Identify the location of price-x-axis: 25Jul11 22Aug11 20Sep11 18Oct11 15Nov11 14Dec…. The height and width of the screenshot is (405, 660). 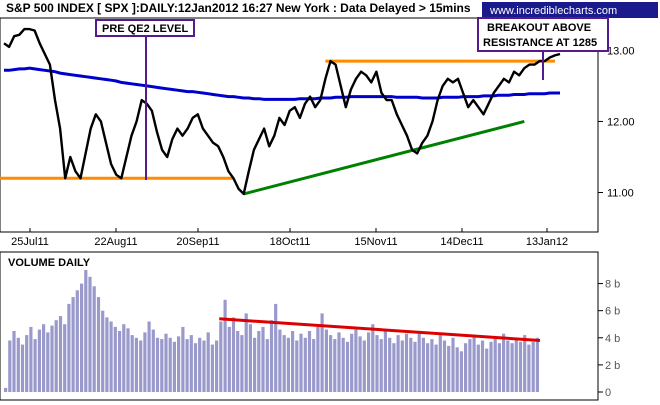
(289, 238).